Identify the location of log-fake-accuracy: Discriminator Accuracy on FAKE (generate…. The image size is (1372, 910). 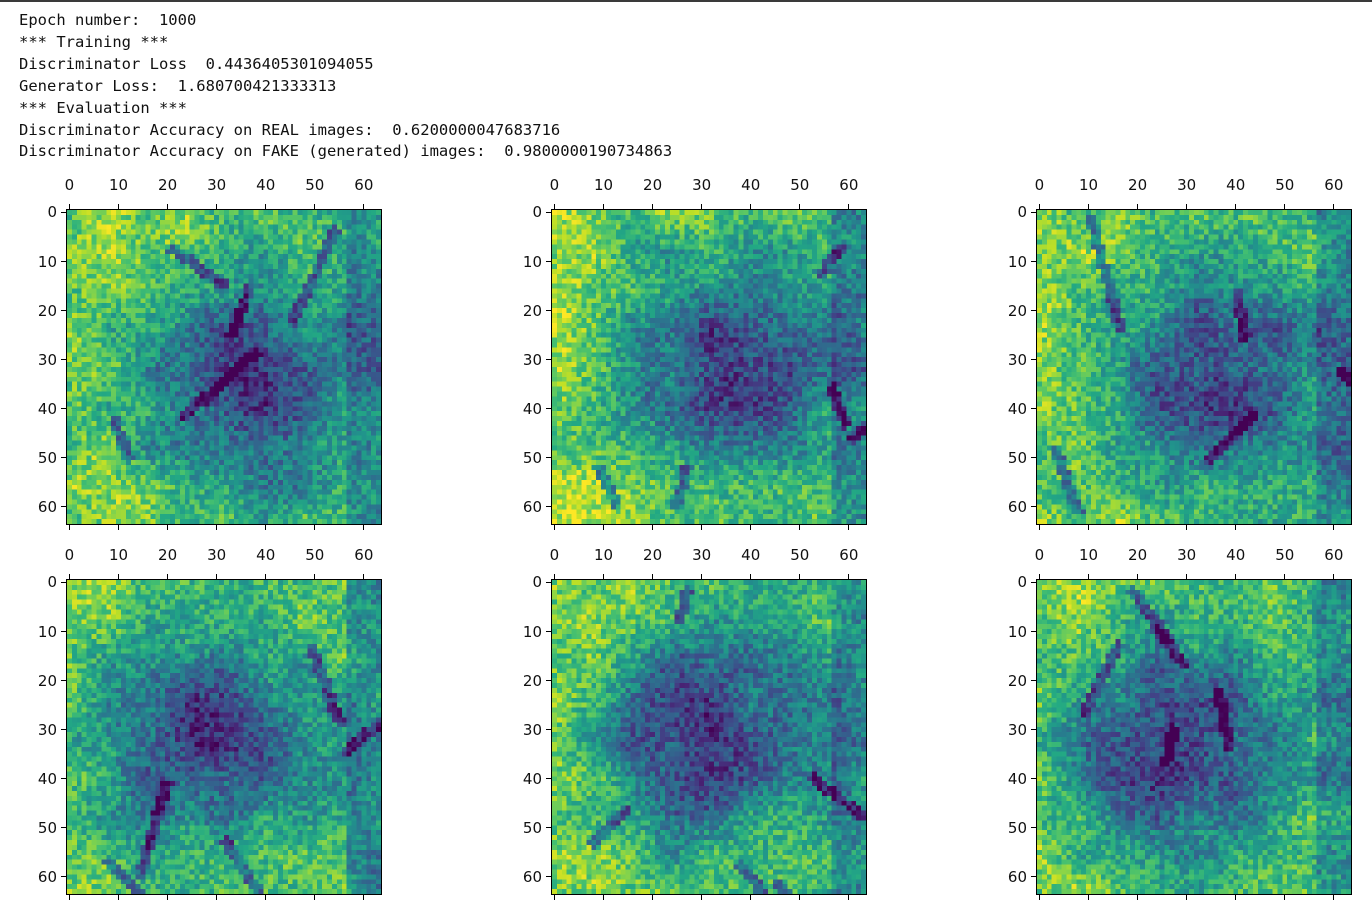
(346, 151).